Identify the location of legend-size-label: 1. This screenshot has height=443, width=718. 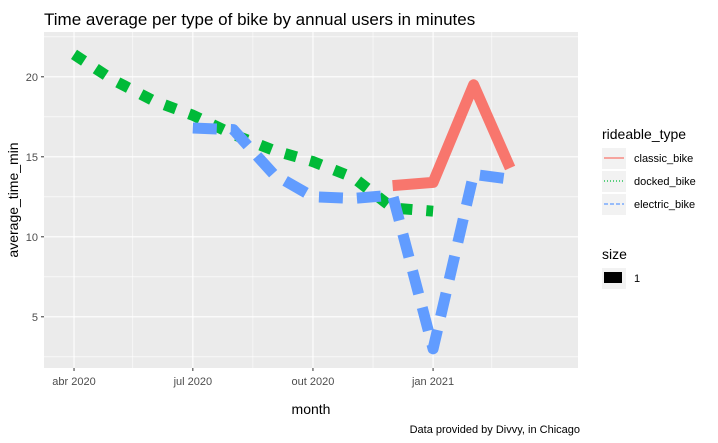
(637, 279).